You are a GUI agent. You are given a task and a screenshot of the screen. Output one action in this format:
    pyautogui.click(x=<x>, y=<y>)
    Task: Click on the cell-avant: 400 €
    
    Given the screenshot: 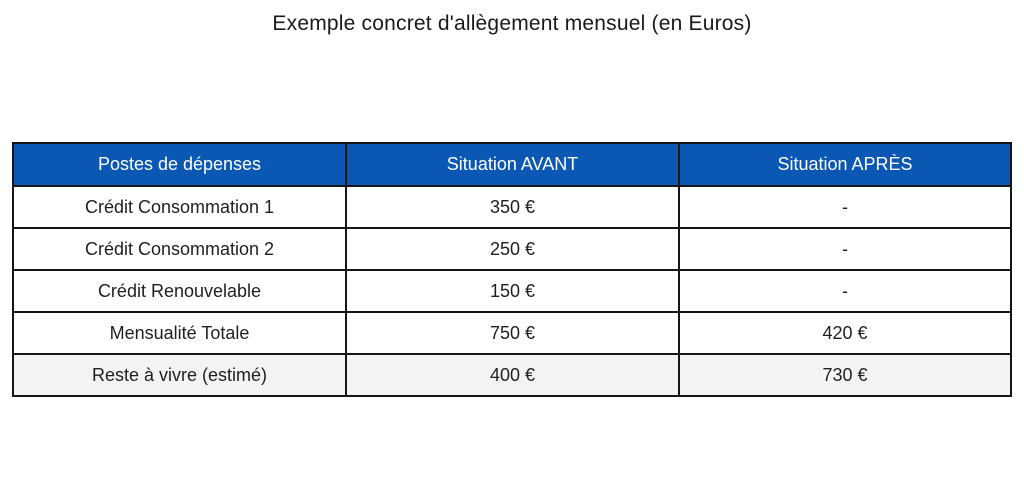 What is the action you would take?
    pyautogui.click(x=512, y=375)
    